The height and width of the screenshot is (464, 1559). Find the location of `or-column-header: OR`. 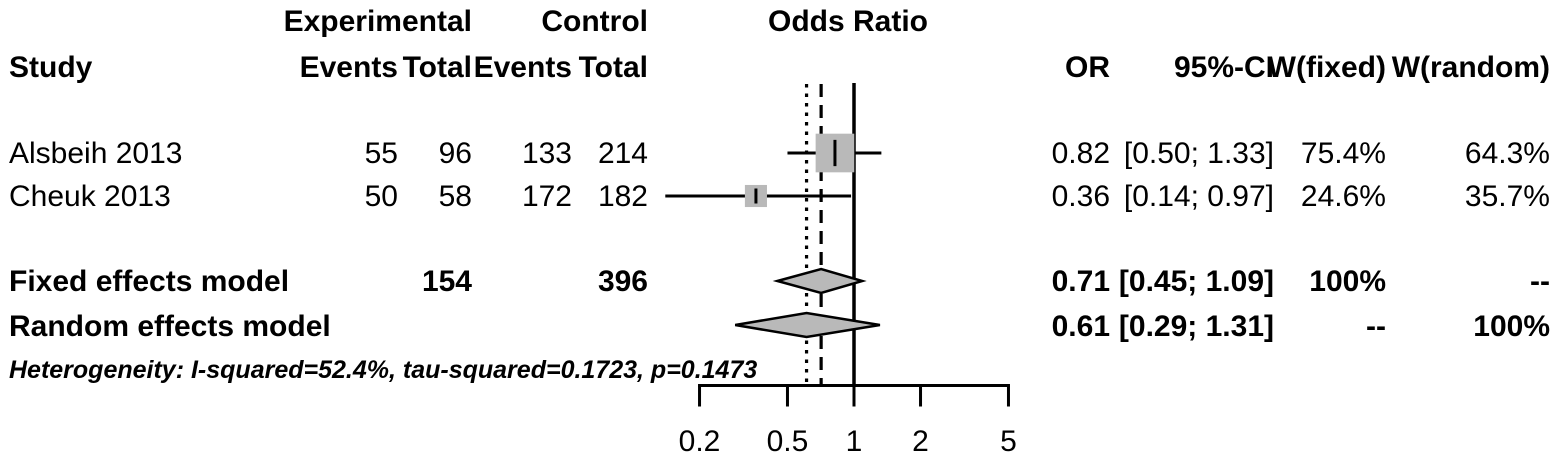

or-column-header: OR is located at coordinates (1087, 67).